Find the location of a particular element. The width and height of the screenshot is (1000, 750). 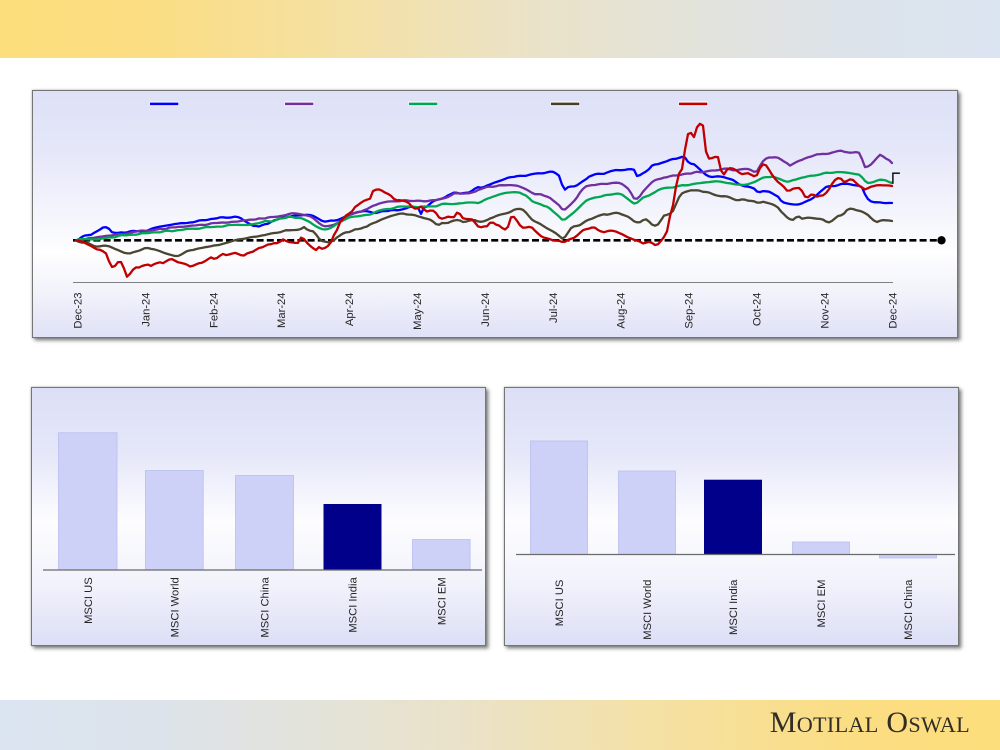

svg-text: Nov-24 is located at coordinates (825, 310).